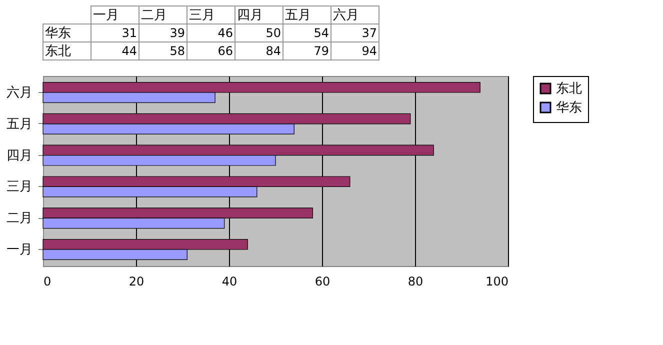  Describe the element at coordinates (154, 15) in the screenshot. I see `x-tick-label: 二月` at that location.